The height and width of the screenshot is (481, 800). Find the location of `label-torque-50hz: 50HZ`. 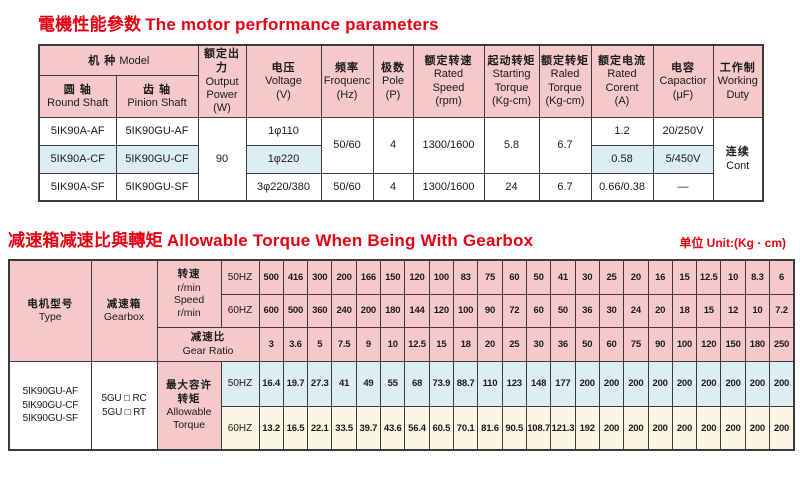

label-torque-50hz: 50HZ is located at coordinates (240, 383).